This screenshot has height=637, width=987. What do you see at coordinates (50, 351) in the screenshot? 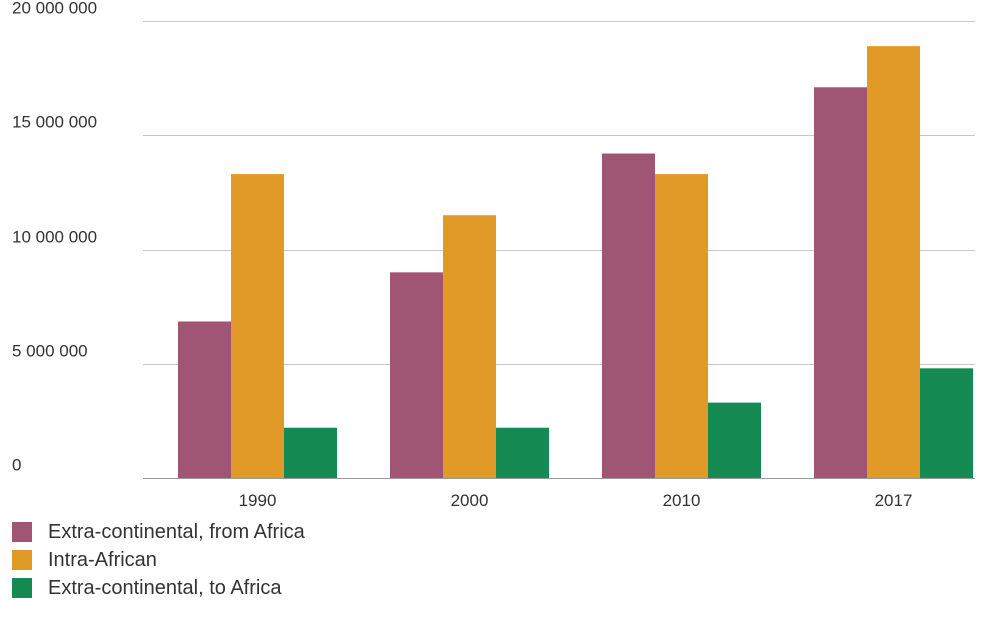
I see `y-tick-label: 5 000 000` at bounding box center [50, 351].